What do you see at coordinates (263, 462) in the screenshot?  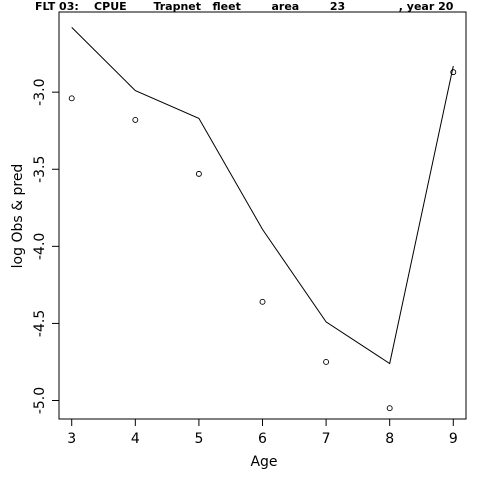 I see `x-axis-label: Age` at bounding box center [263, 462].